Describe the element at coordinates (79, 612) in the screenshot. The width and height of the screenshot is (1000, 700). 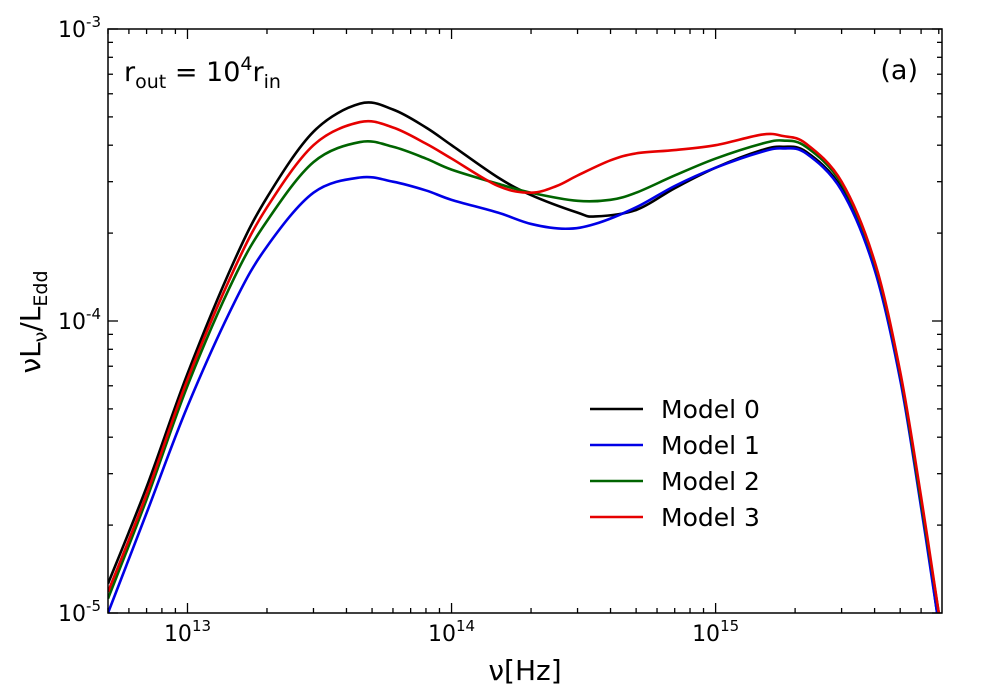
I see `y-tick-label: 10⁻⁵` at that location.